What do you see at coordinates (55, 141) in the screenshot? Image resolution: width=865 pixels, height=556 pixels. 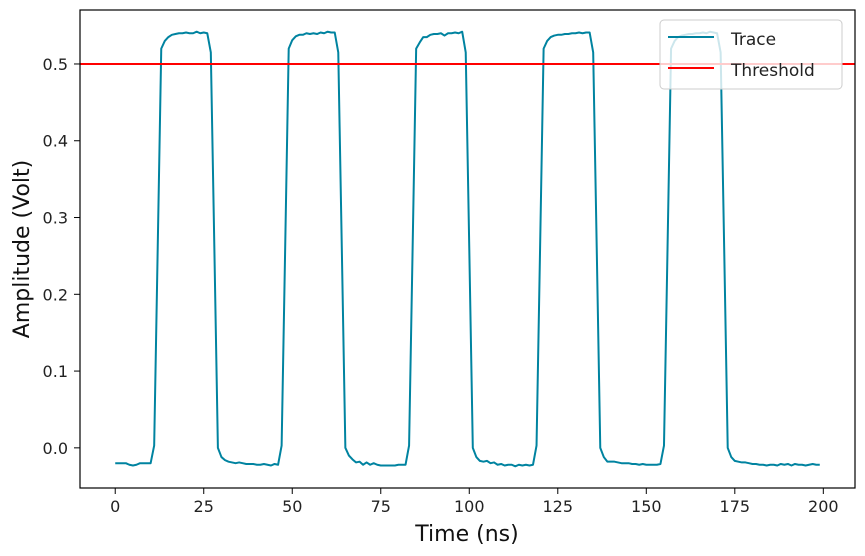 I see `y-tick-label: 0.4` at bounding box center [55, 141].